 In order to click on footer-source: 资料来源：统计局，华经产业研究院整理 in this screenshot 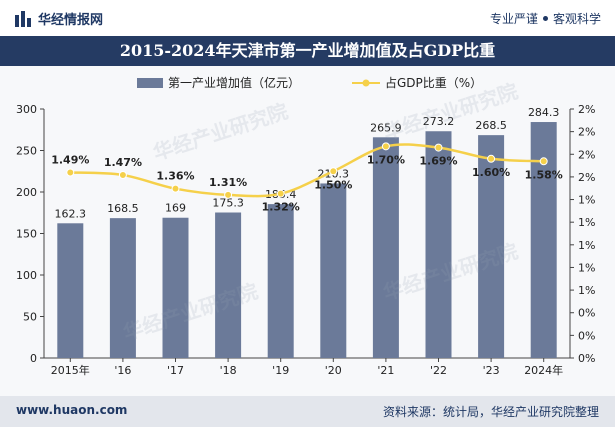, I will do `click(490, 412)`.